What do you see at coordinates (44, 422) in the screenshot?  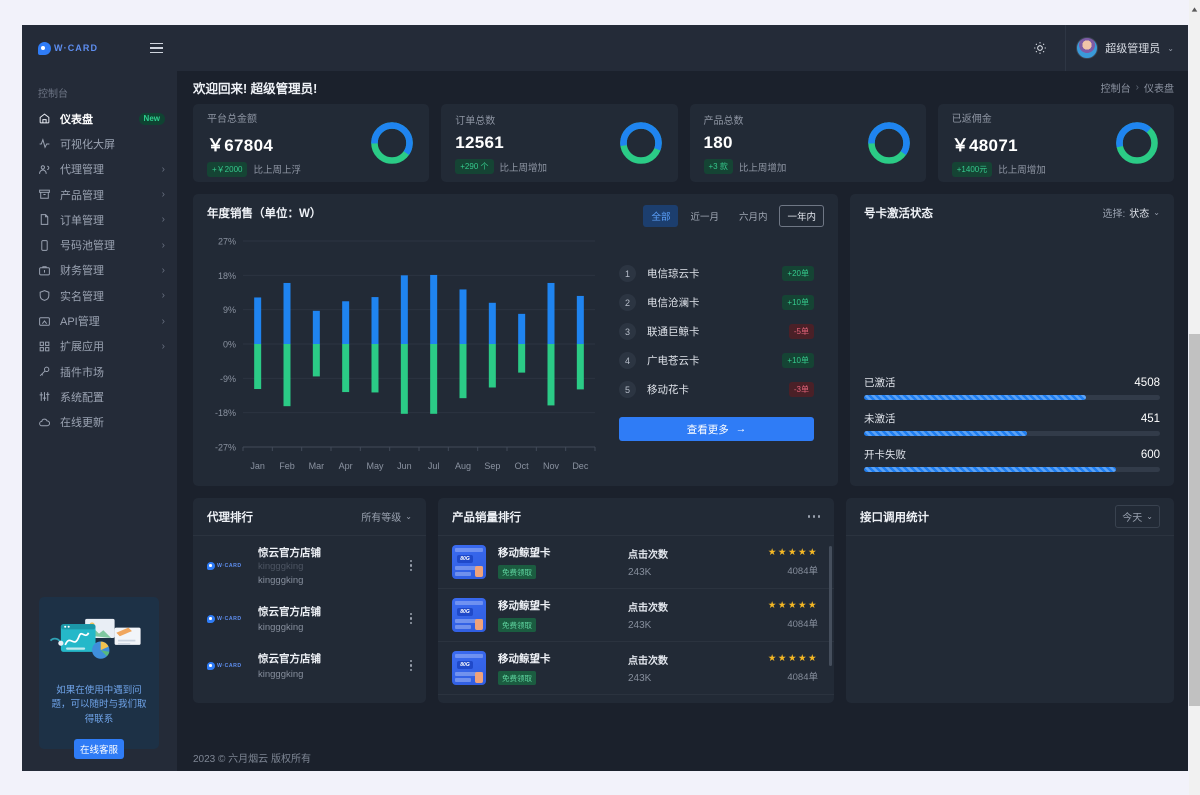 I see `cloud-icon` at bounding box center [44, 422].